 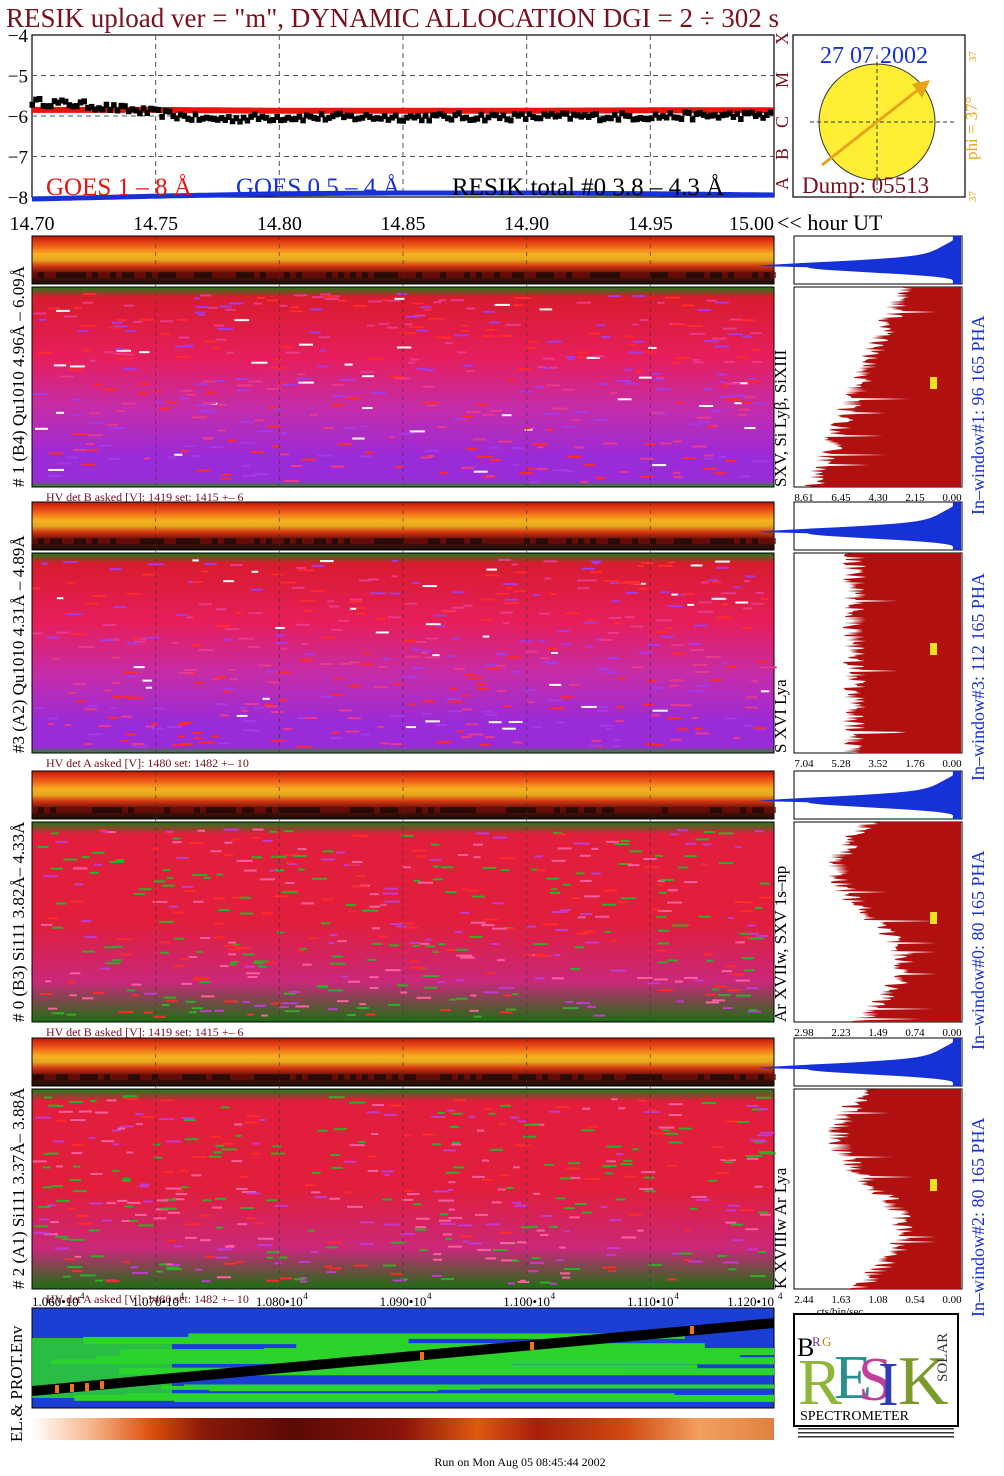 I want to click on small-37-bottom: 37, so click(x=973, y=197).